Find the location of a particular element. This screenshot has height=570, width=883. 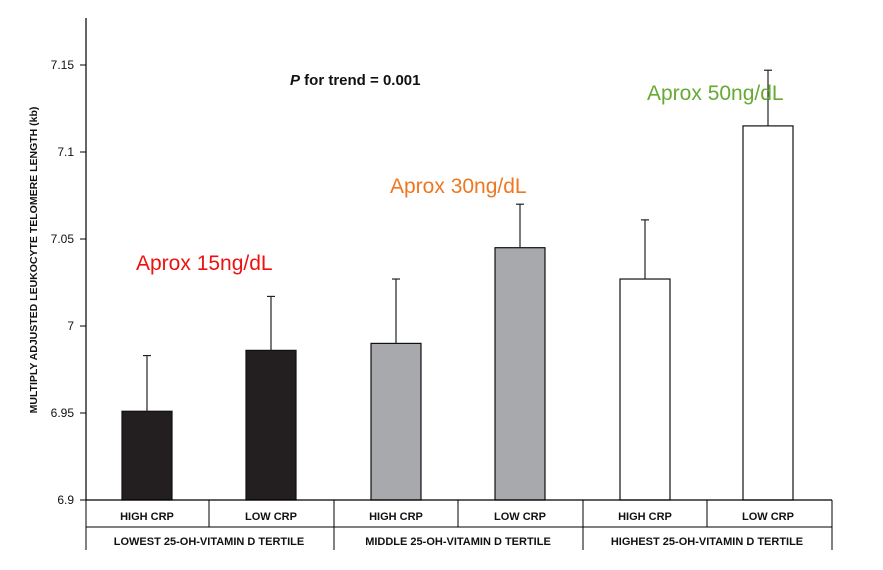

x-group-label: LOWEST 25-OH-VITAMIN D TERTILE is located at coordinates (209, 542).